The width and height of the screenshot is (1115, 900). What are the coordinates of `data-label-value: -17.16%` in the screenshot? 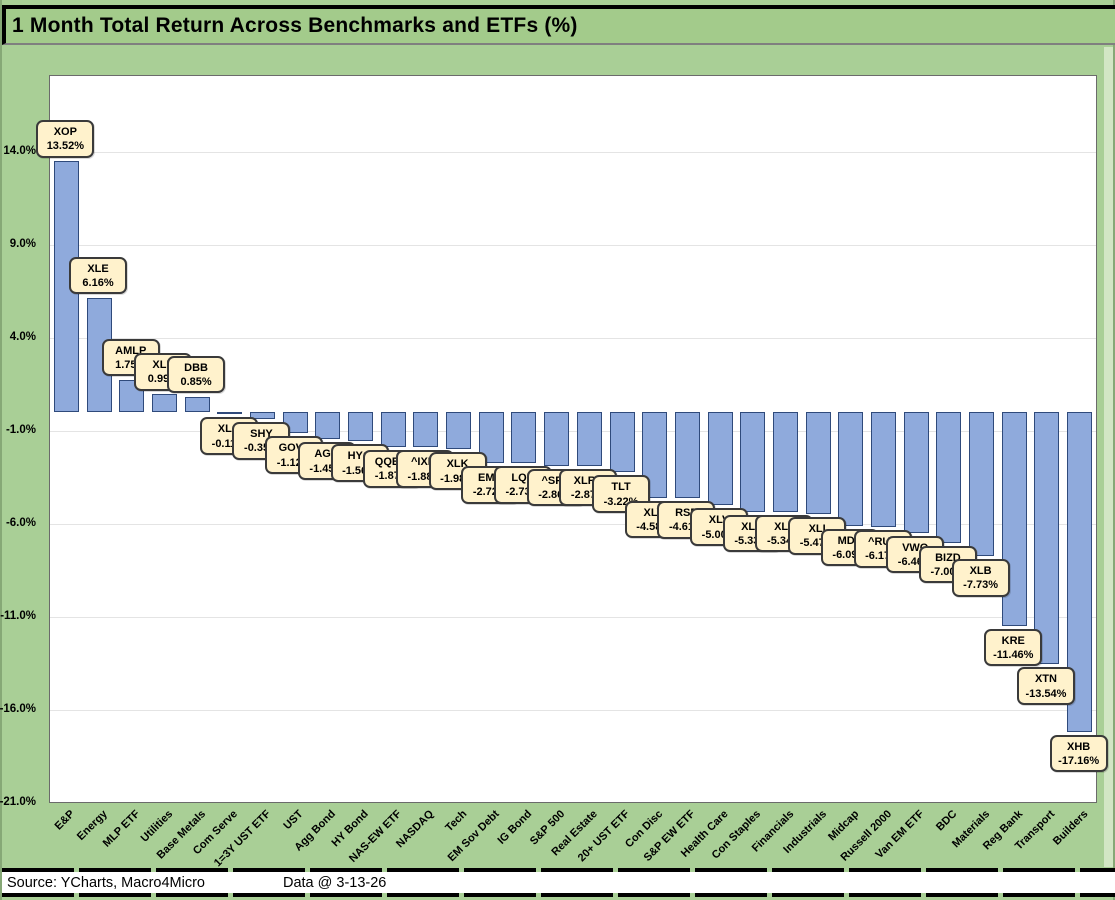 It's located at (1079, 760).